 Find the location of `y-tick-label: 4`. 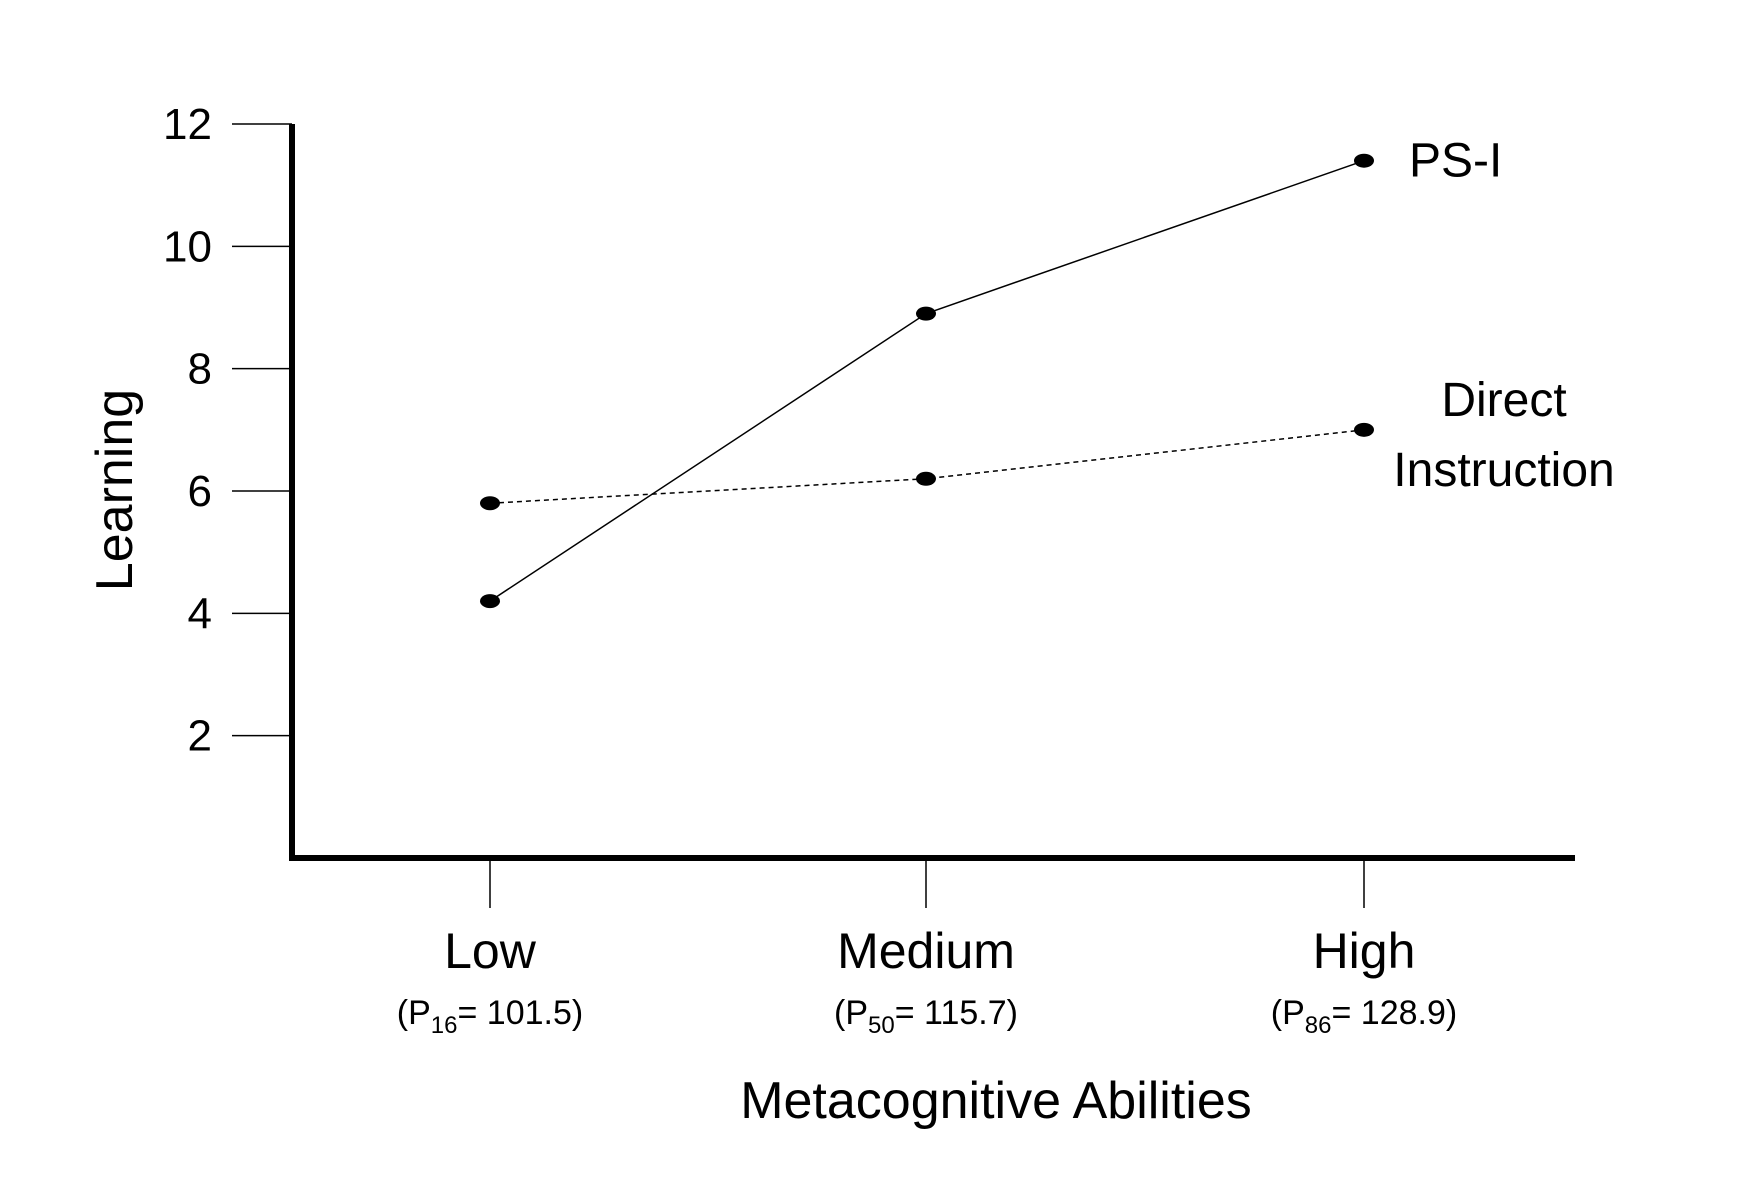

y-tick-label: 4 is located at coordinates (200, 613).